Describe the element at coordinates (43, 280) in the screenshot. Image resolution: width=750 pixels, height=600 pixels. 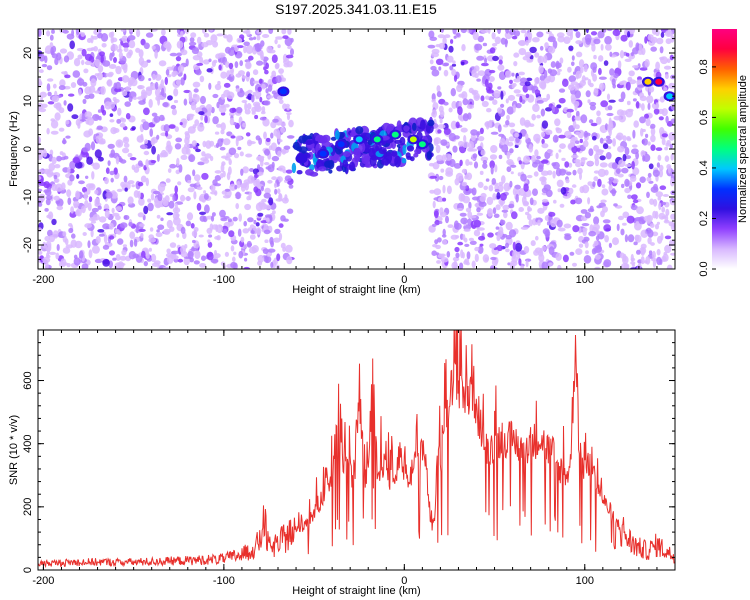
I see `x-tick-label: -200` at that location.